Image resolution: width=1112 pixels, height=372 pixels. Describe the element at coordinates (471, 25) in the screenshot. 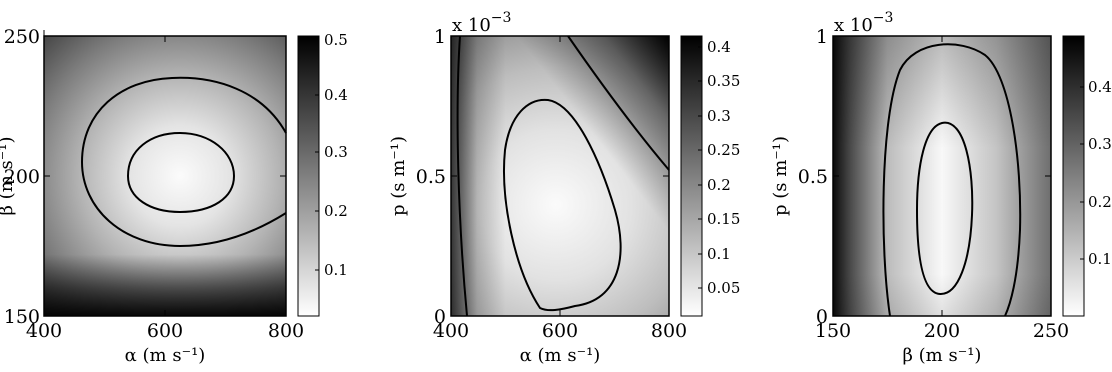

I see `panel-2-exponent-base: x 10` at that location.